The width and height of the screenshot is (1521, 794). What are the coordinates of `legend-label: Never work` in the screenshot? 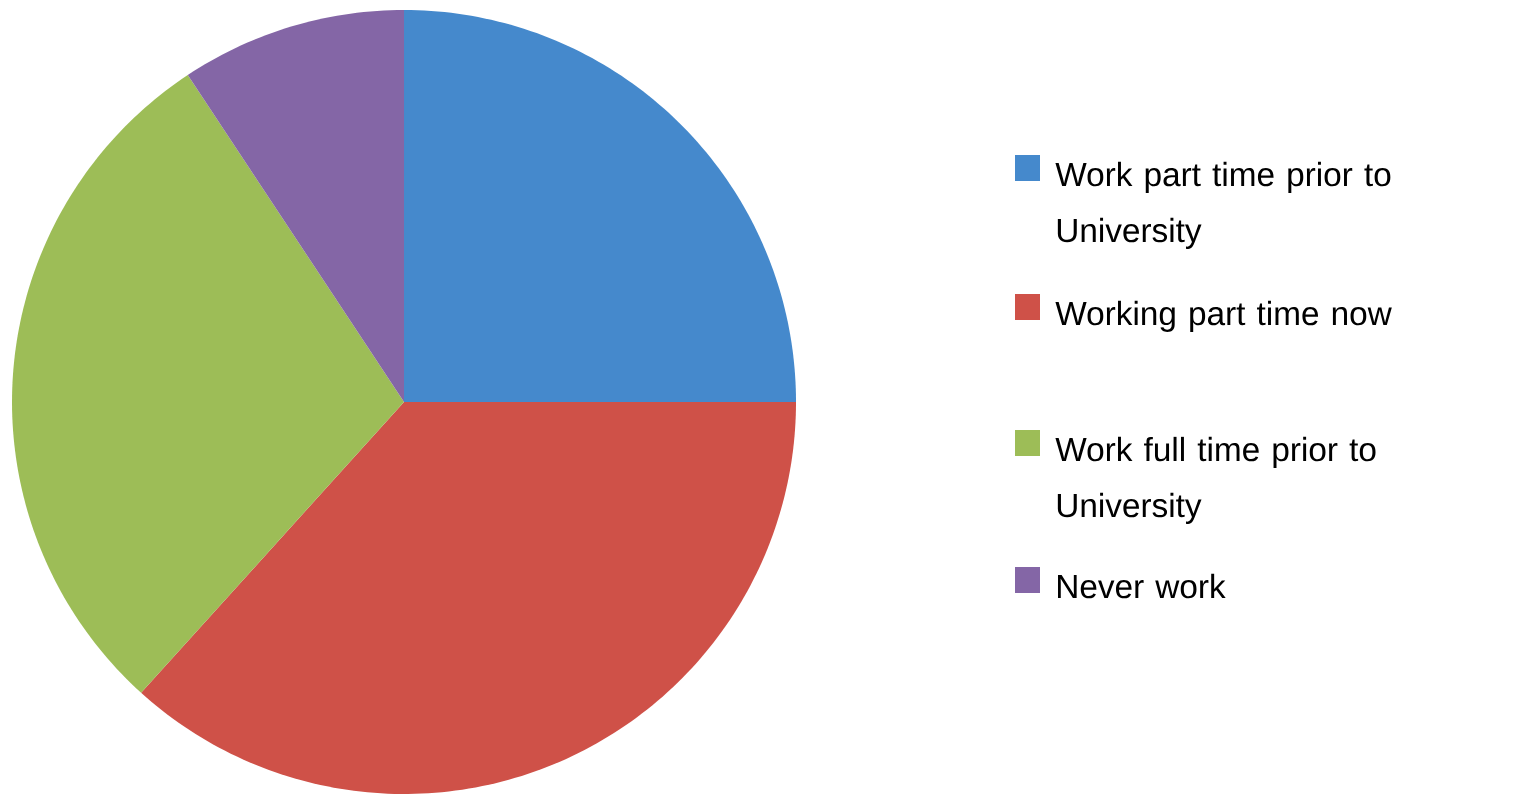 It's located at (1142, 586).